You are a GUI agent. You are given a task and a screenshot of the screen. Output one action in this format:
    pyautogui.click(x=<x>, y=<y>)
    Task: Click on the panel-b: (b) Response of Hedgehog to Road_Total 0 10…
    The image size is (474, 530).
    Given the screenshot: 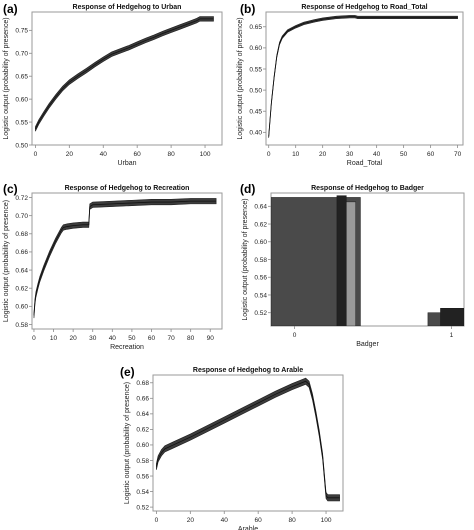 What is the action you would take?
    pyautogui.click(x=350, y=84)
    